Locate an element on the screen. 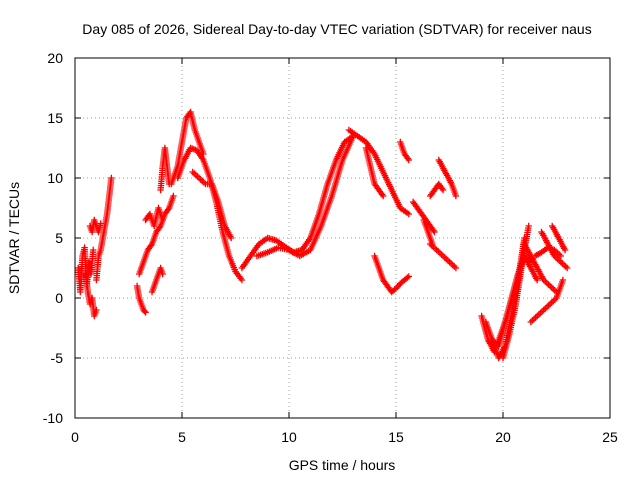 The width and height of the screenshot is (640, 480). y-axis-title: SDTVAR / TECUs is located at coordinates (14, 238).